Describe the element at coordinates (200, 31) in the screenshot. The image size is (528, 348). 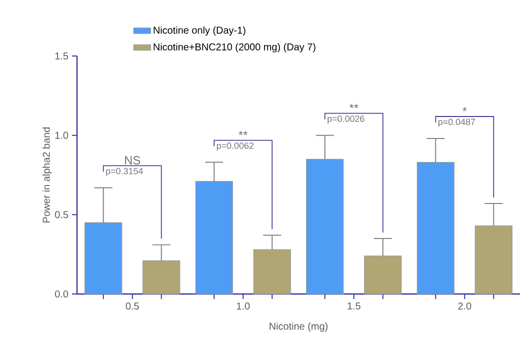
I see `legend-label: Nicotine only (Day-1)` at that location.